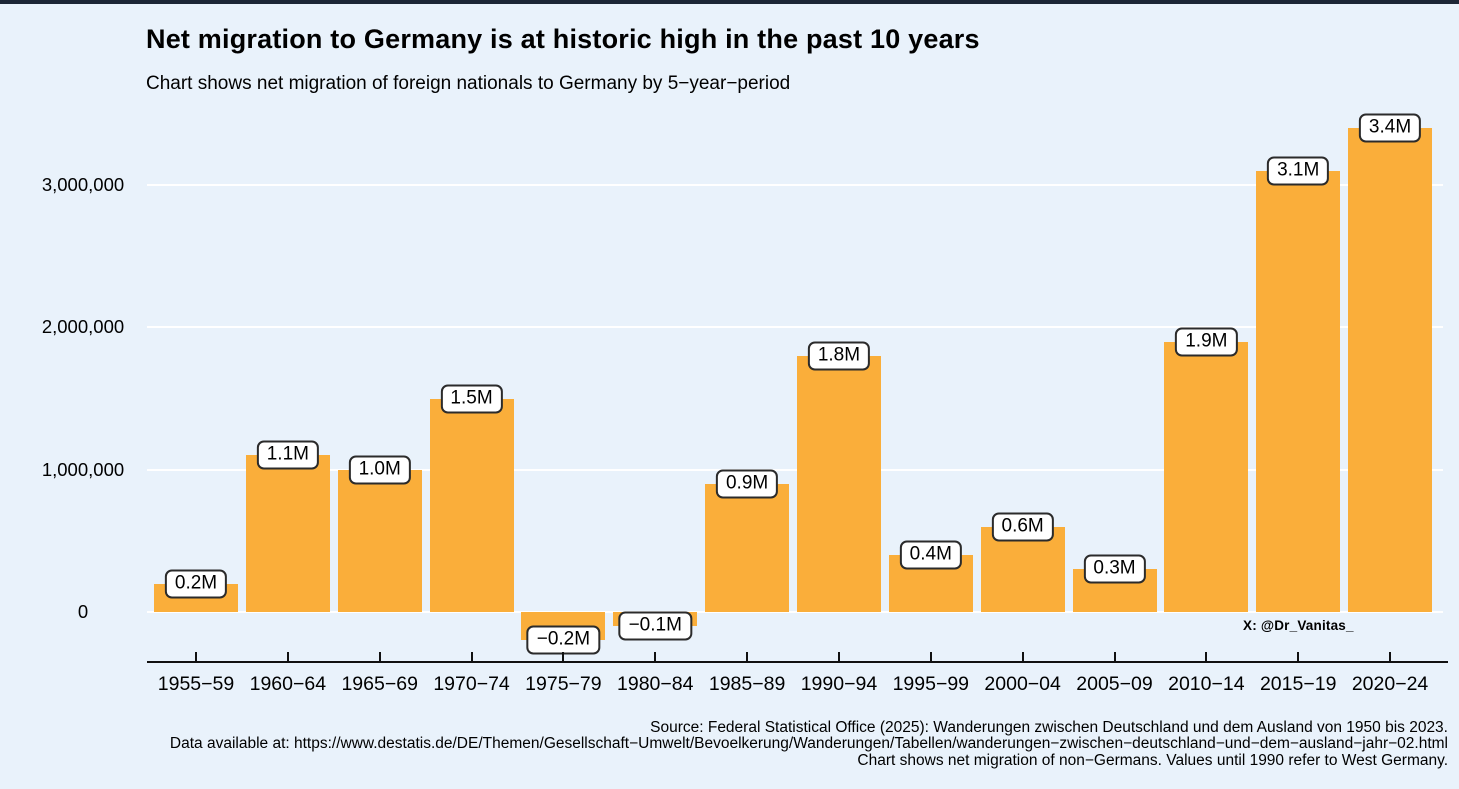 This screenshot has width=1459, height=789. Describe the element at coordinates (1298, 391) in the screenshot. I see `bar-2015−19` at that location.